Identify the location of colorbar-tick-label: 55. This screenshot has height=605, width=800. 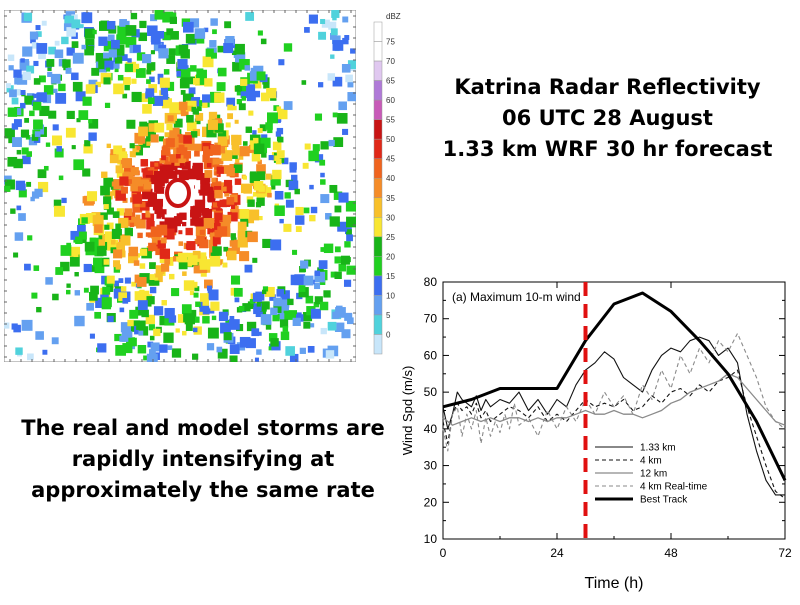
(390, 120).